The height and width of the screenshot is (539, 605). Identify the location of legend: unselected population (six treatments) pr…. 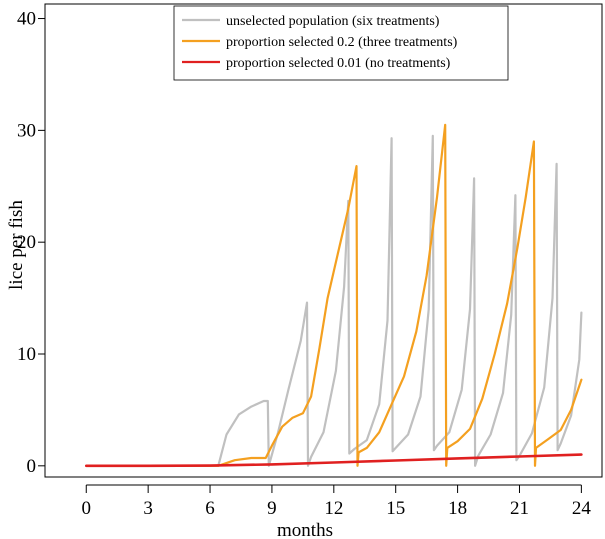
(341, 43).